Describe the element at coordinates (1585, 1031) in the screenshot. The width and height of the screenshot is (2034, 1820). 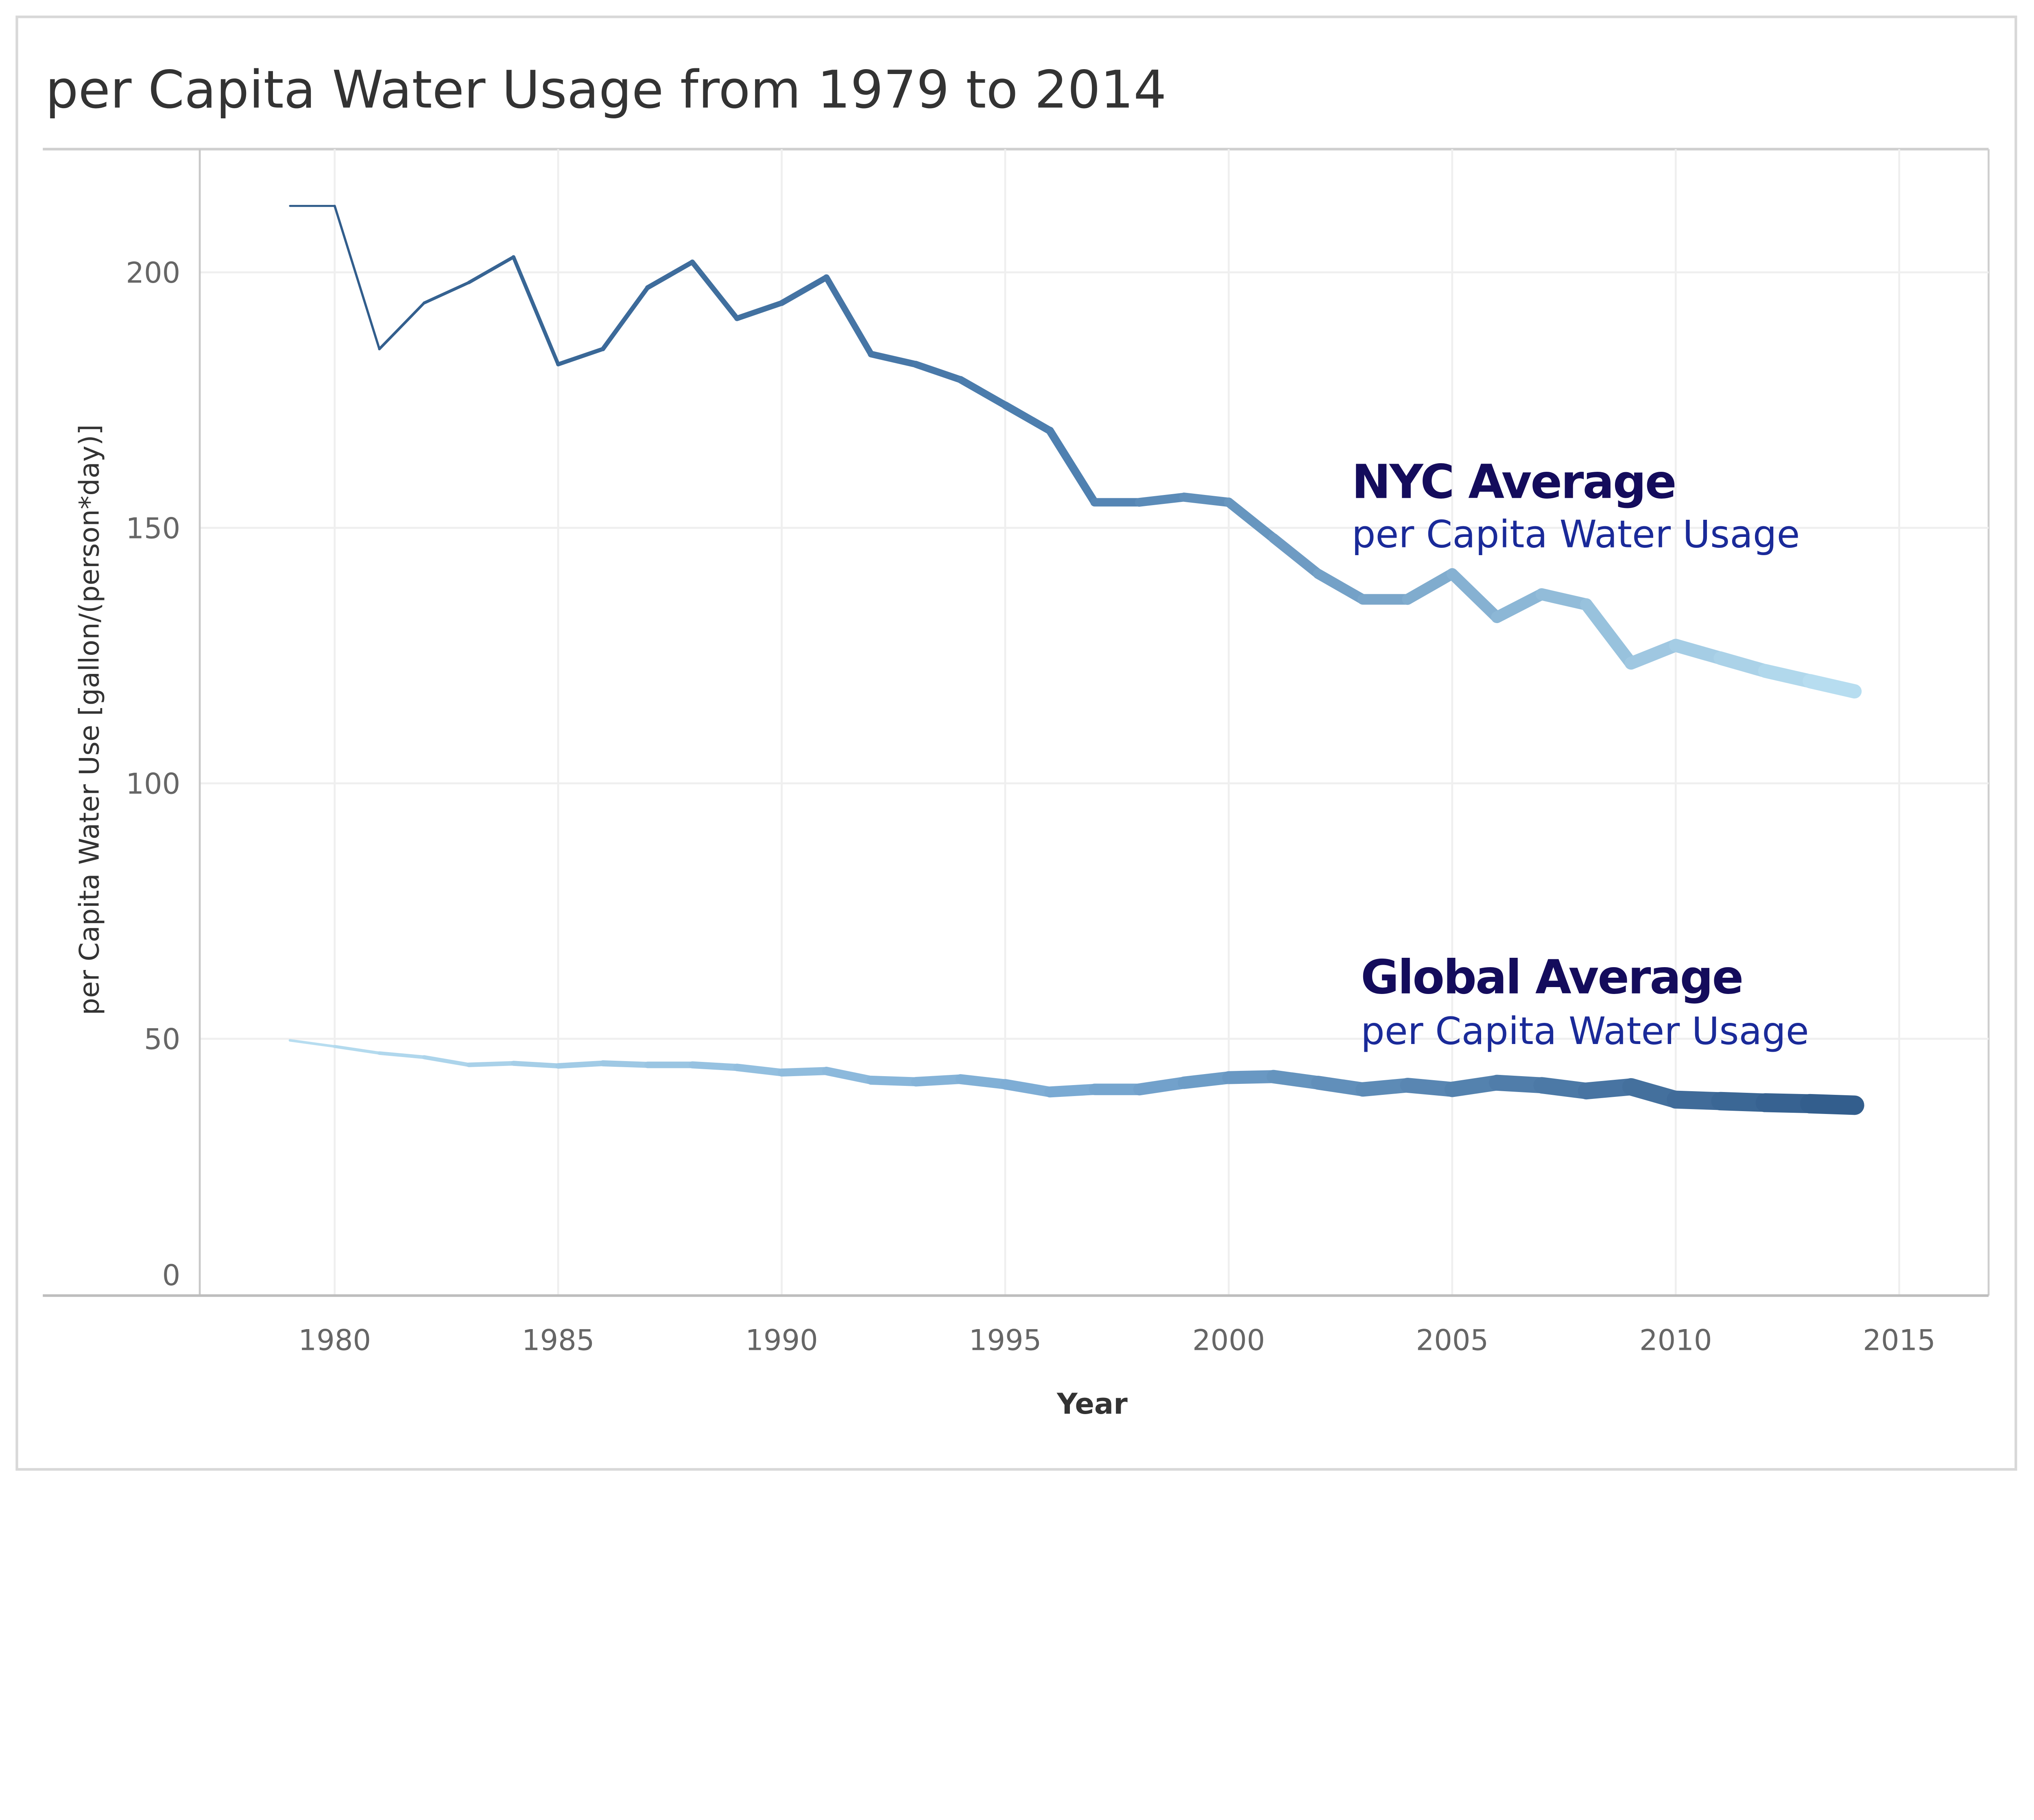
I see `global-sublabel: per Capita Water Usage` at that location.